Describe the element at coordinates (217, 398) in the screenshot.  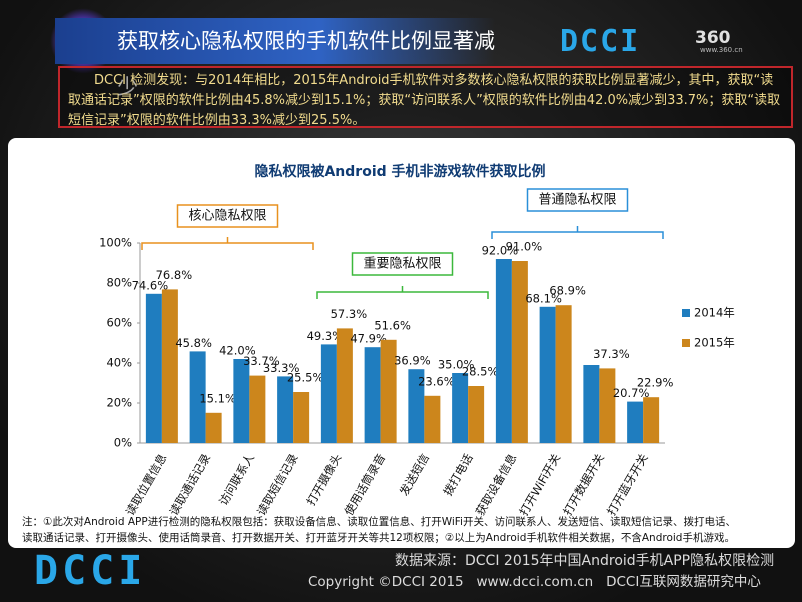
I see `data-label: 15.1%` at that location.